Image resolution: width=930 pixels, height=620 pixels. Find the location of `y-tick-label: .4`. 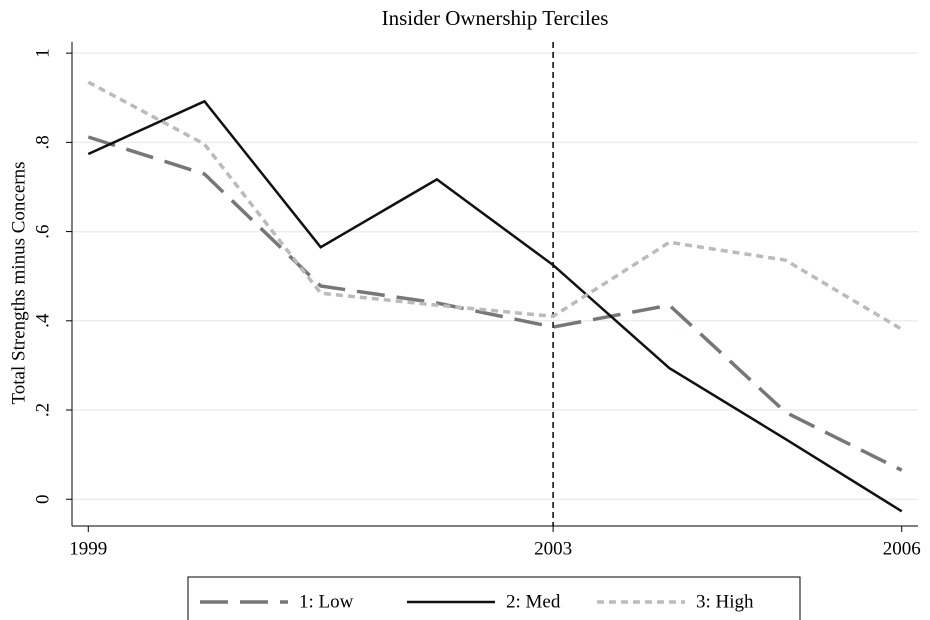

y-tick-label: .4 is located at coordinates (42, 320).